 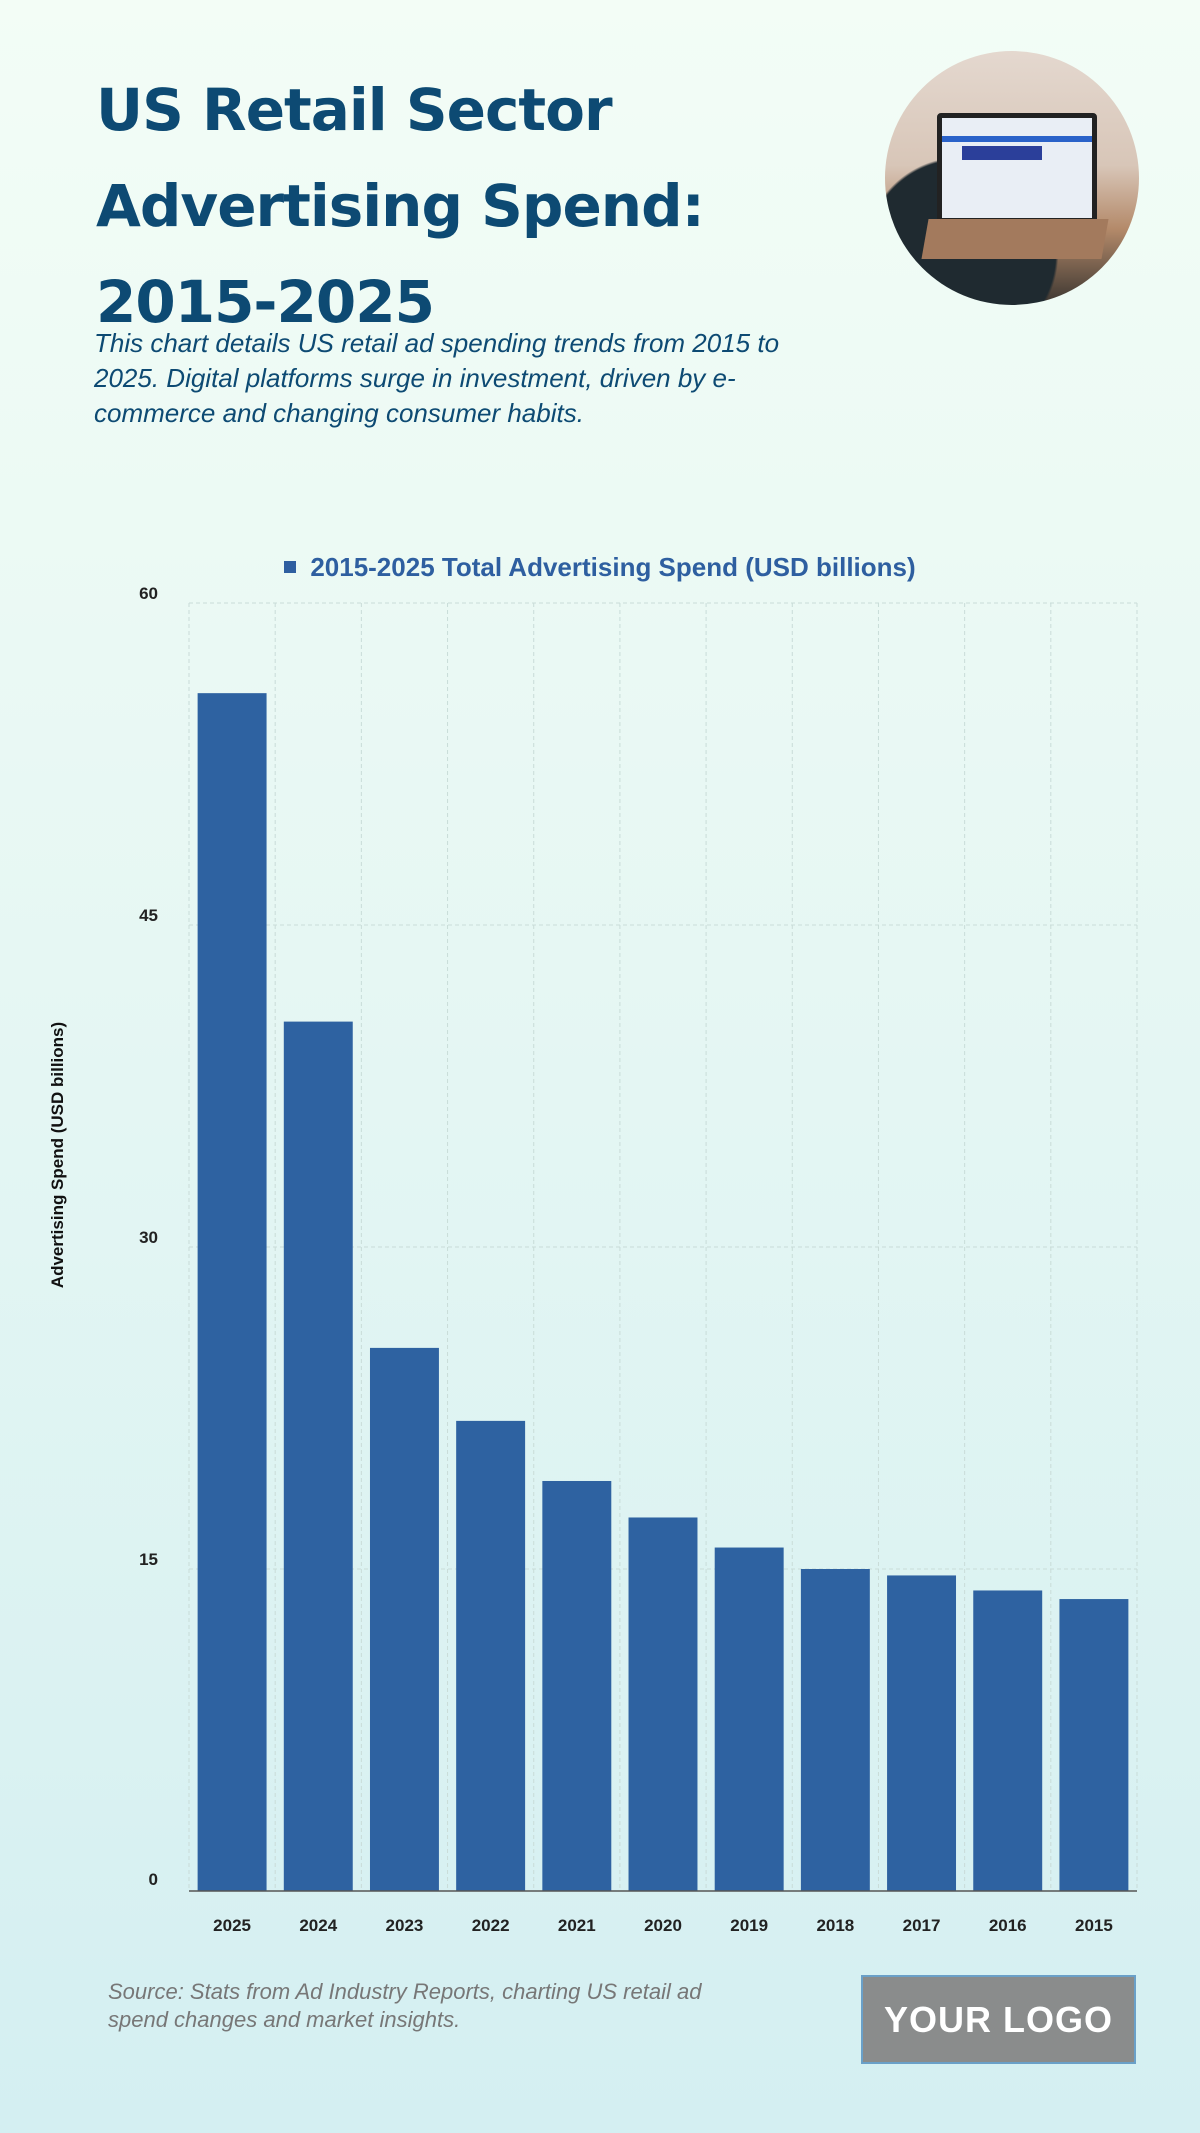 What do you see at coordinates (404, 1619) in the screenshot?
I see `bar-2023` at bounding box center [404, 1619].